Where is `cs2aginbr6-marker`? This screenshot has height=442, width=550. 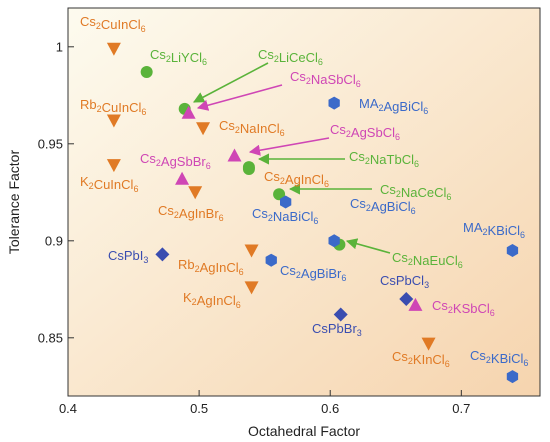
cs2aginbr6-marker is located at coordinates (195, 193).